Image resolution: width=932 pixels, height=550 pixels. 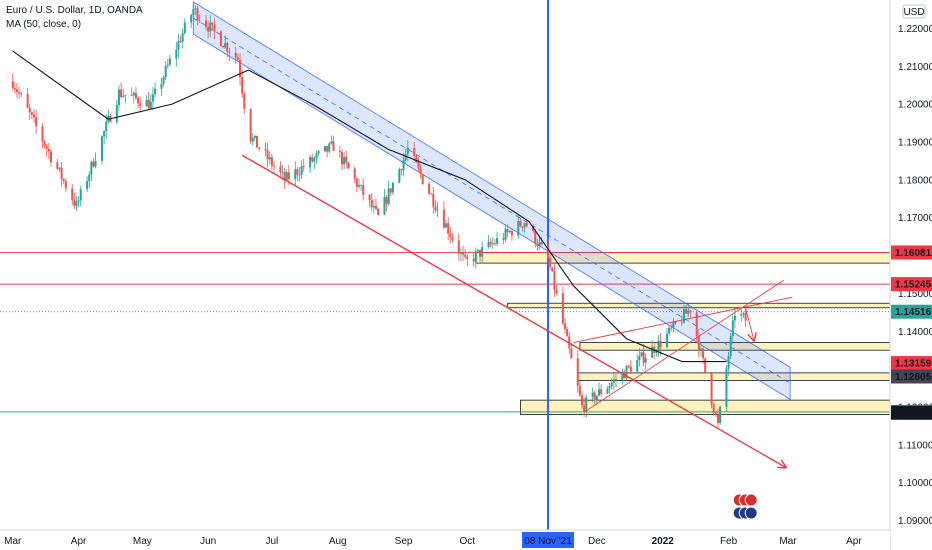 I want to click on price-tag-label-1: 1.15245, so click(x=913, y=285).